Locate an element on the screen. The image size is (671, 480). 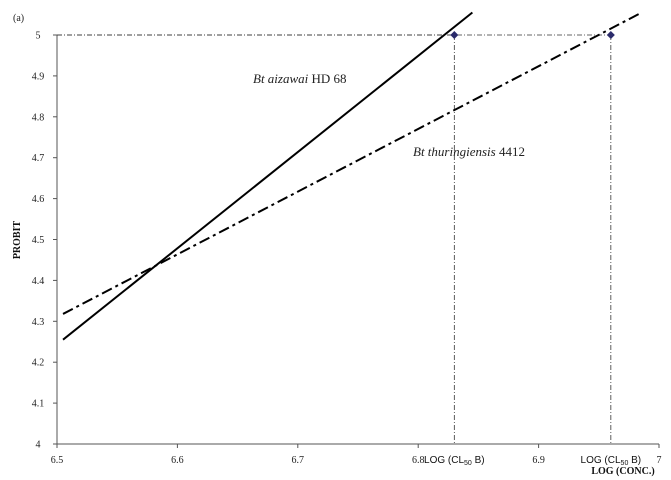
y-tick-label: 4.1 is located at coordinates (38, 404).